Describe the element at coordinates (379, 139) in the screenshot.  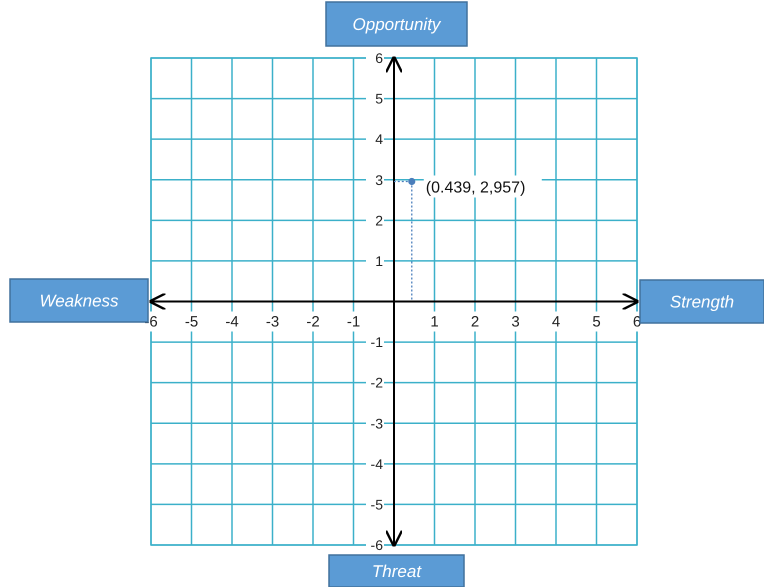
I see `y-tick-label: 4` at that location.